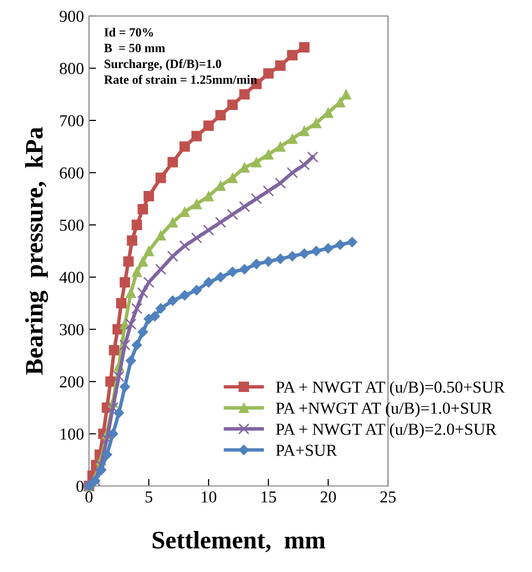 This screenshot has width=532, height=572. I want to click on y-tick-label: 0, so click(80, 486).